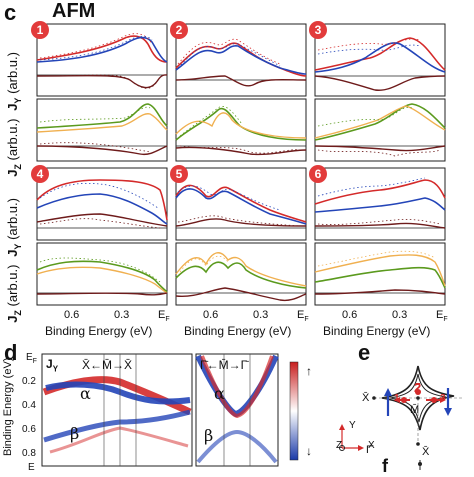 This screenshot has width=474, height=477. Describe the element at coordinates (350, 315) in the screenshot. I see `xtick-3a: 0.6` at that location.